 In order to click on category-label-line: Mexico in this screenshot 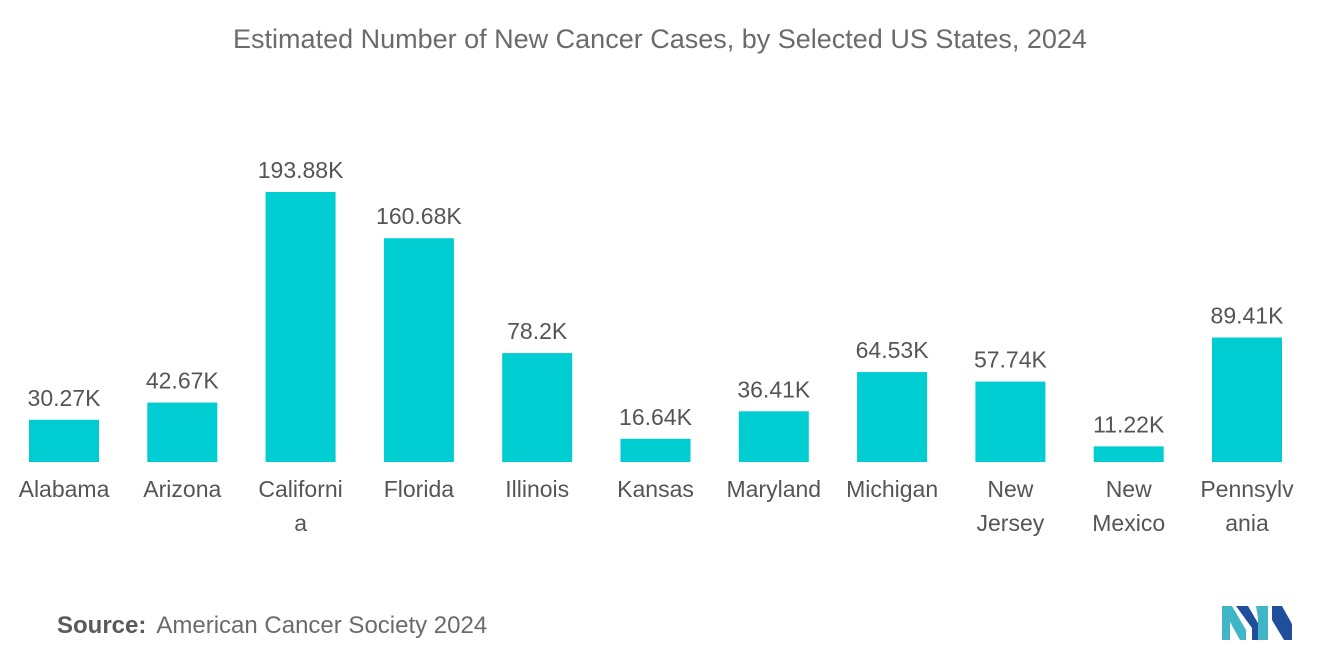, I will do `click(1128, 523)`.